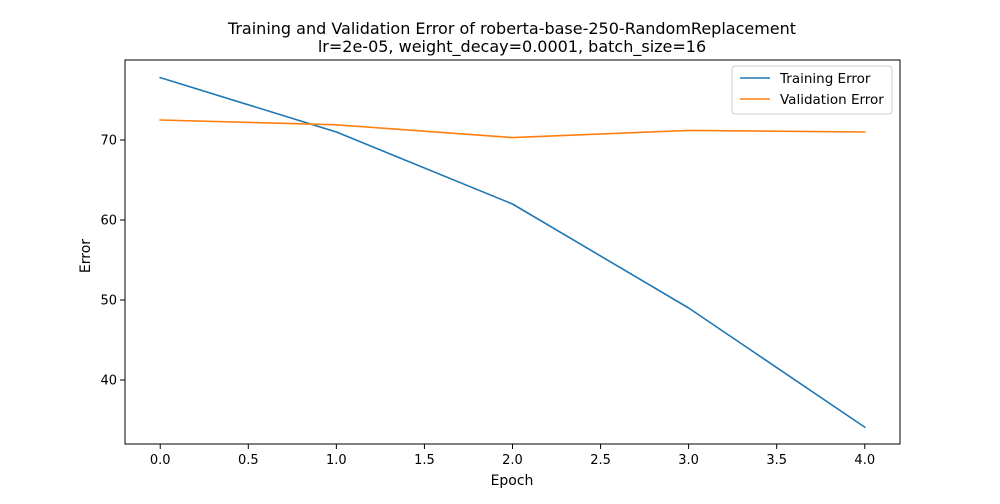 This screenshot has height=504, width=1000. I want to click on x-tick-label: 3.5, so click(776, 460).